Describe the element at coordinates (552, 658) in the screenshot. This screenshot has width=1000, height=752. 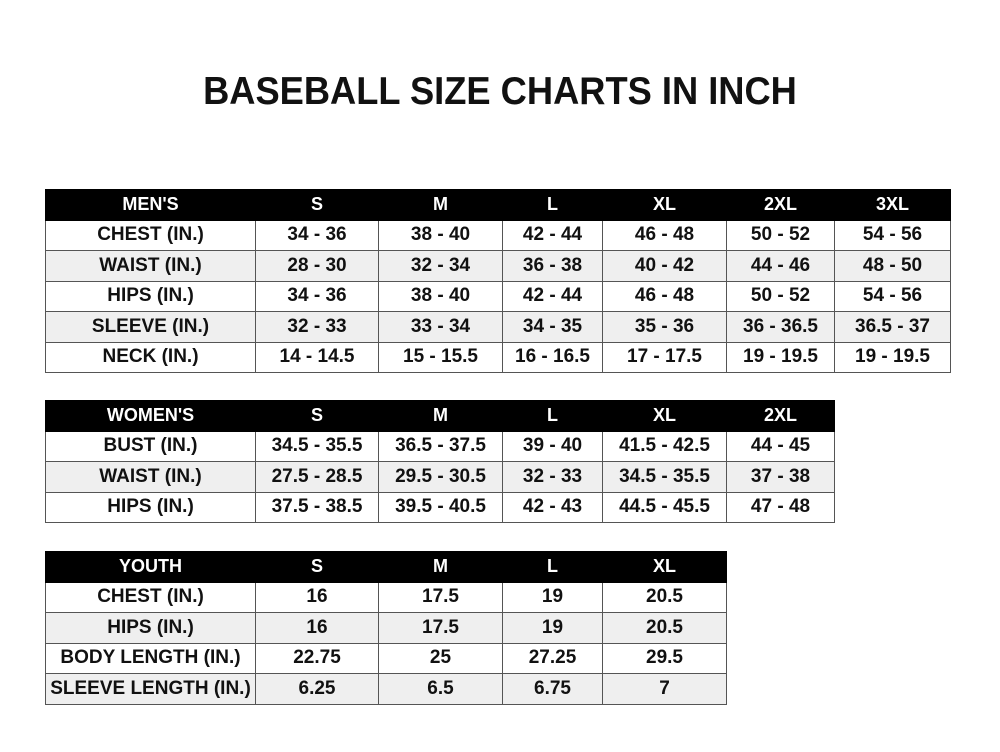
I see `measurement-cell: 27.25` at that location.